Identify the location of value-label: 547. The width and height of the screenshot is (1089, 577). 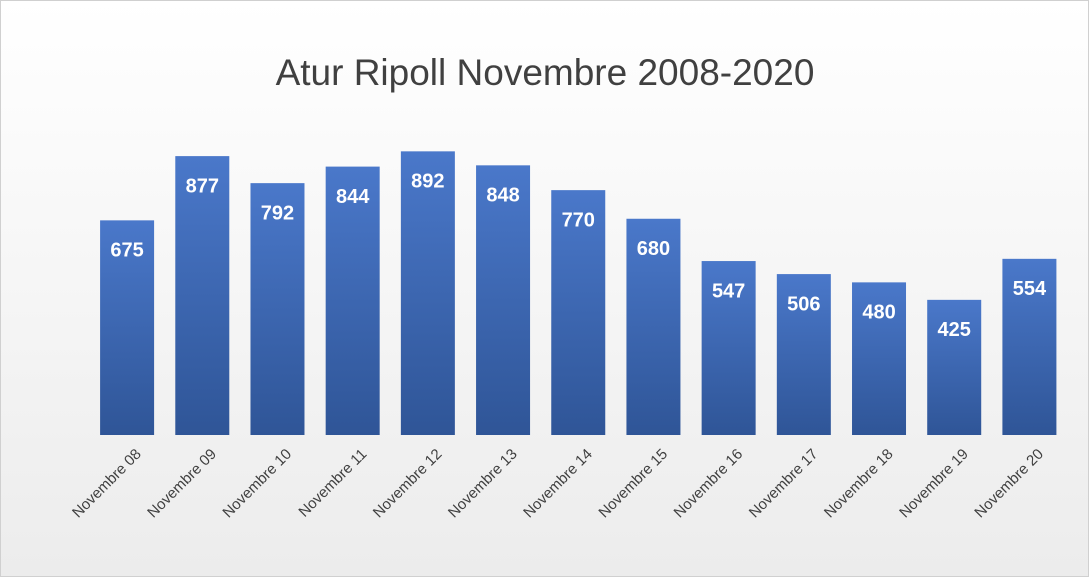
(728, 291).